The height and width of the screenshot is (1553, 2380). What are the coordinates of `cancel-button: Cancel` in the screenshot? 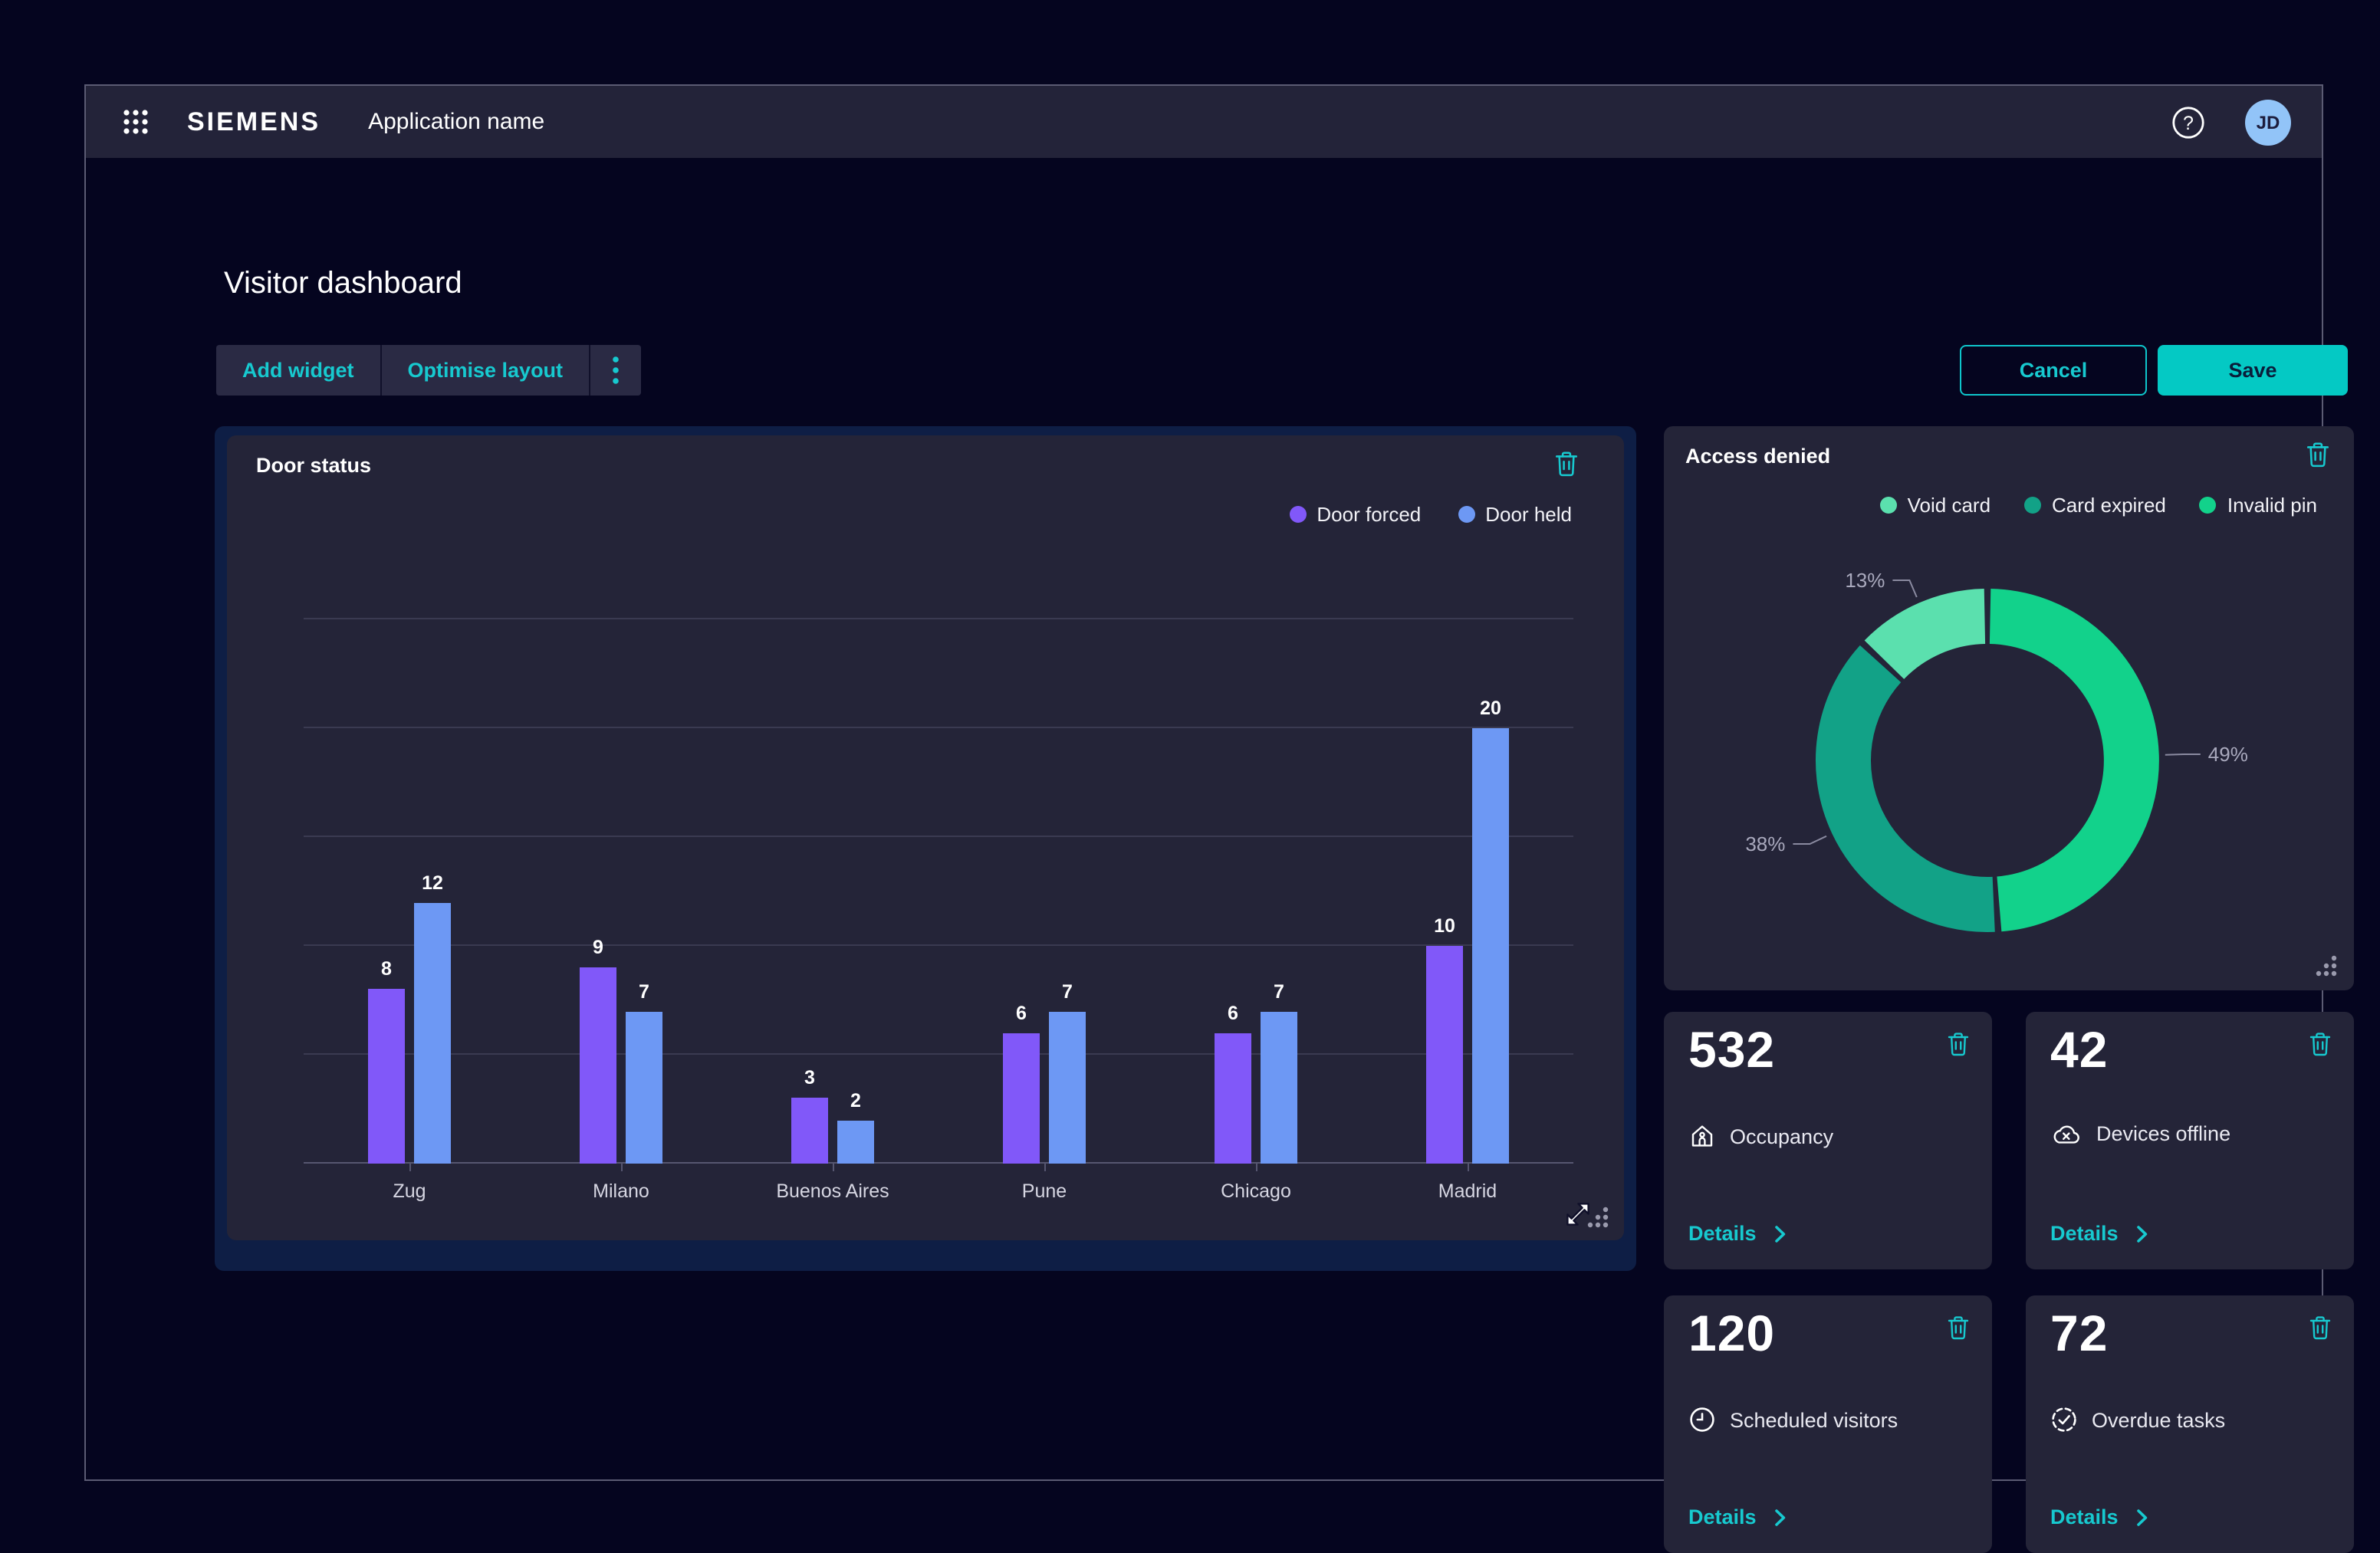 It's located at (2054, 370).